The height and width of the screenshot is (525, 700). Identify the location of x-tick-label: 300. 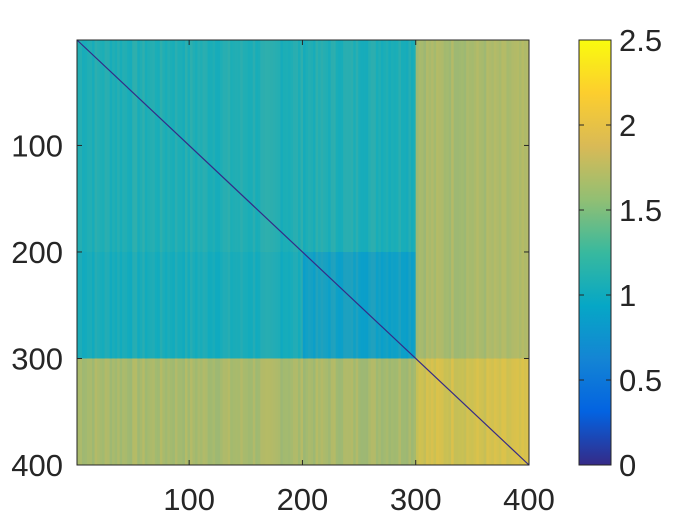
(416, 499).